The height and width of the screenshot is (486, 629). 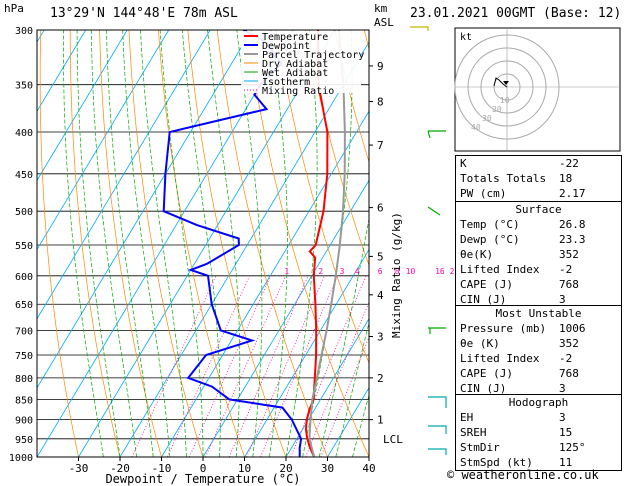 What do you see at coordinates (21, 458) in the screenshot?
I see `pressure-tick-1000: 1000` at bounding box center [21, 458].